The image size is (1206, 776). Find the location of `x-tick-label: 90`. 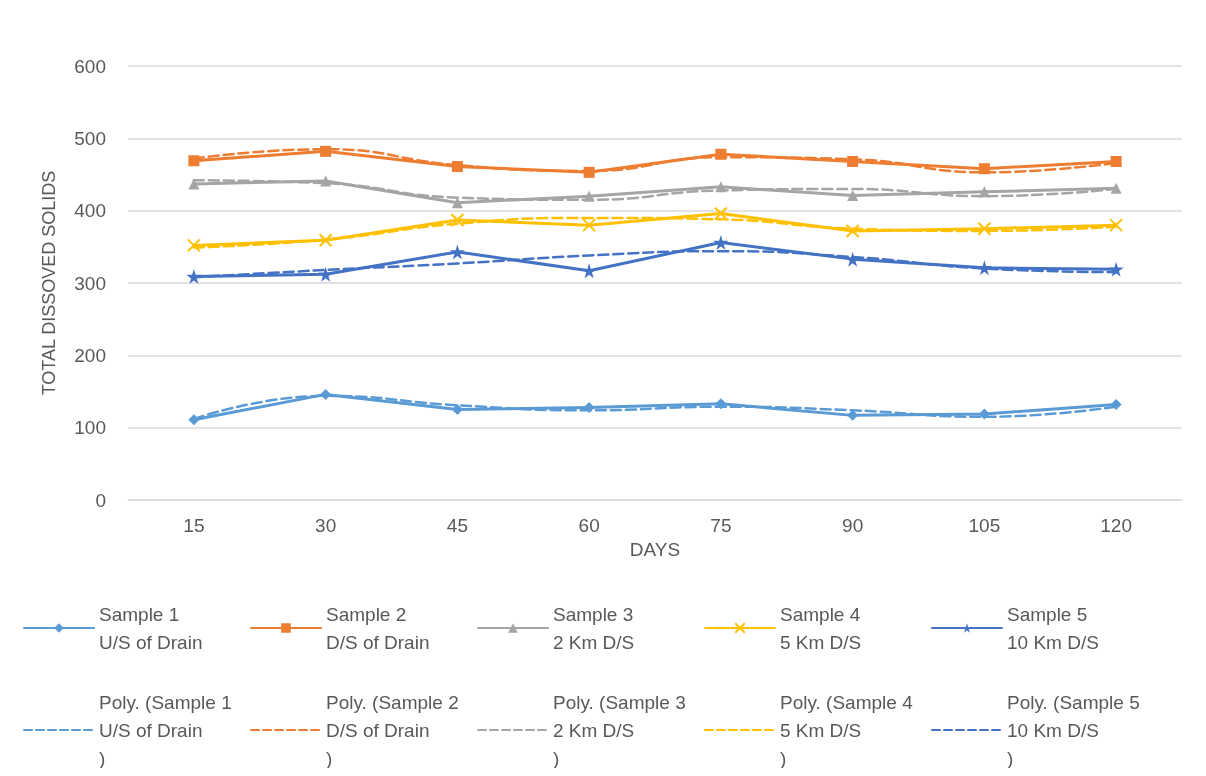

x-tick-label: 90 is located at coordinates (853, 525).